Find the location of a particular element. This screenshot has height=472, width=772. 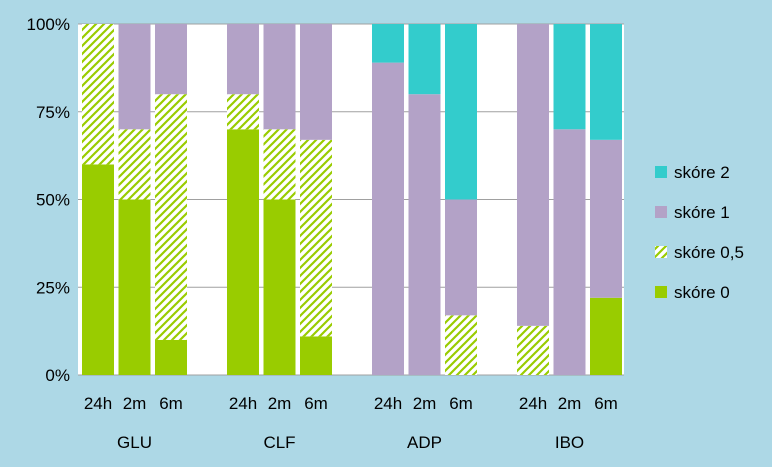

y-tick-label: 25% is located at coordinates (53, 287).